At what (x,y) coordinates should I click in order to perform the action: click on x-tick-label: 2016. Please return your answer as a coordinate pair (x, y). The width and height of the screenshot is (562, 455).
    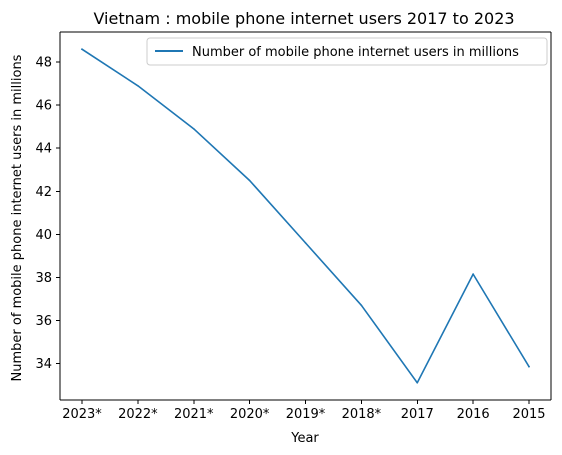
    Looking at the image, I should click on (473, 414).